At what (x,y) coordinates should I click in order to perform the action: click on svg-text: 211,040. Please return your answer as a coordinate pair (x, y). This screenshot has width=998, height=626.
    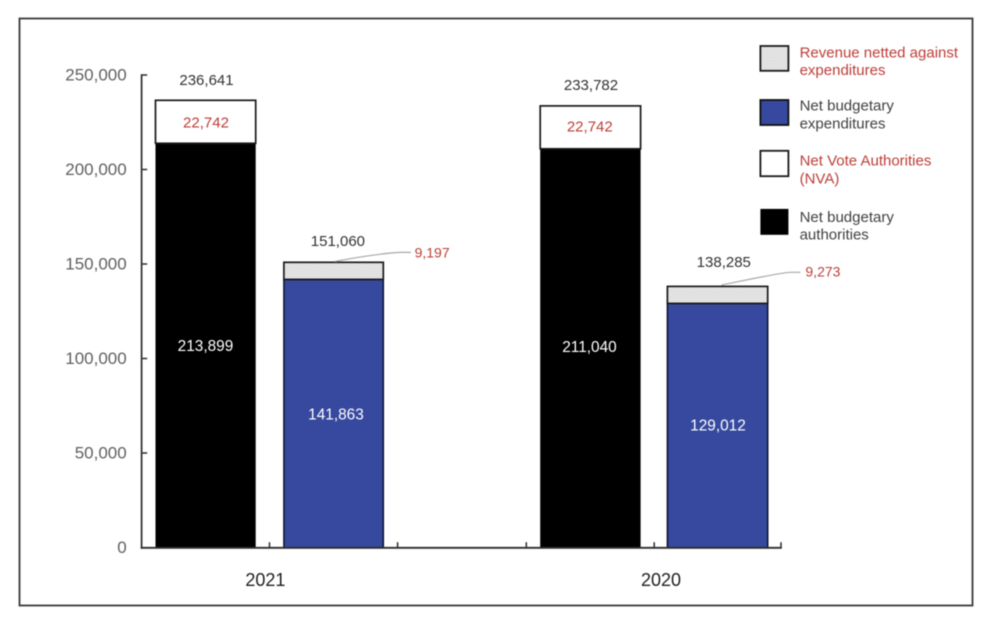
    Looking at the image, I should click on (589, 347).